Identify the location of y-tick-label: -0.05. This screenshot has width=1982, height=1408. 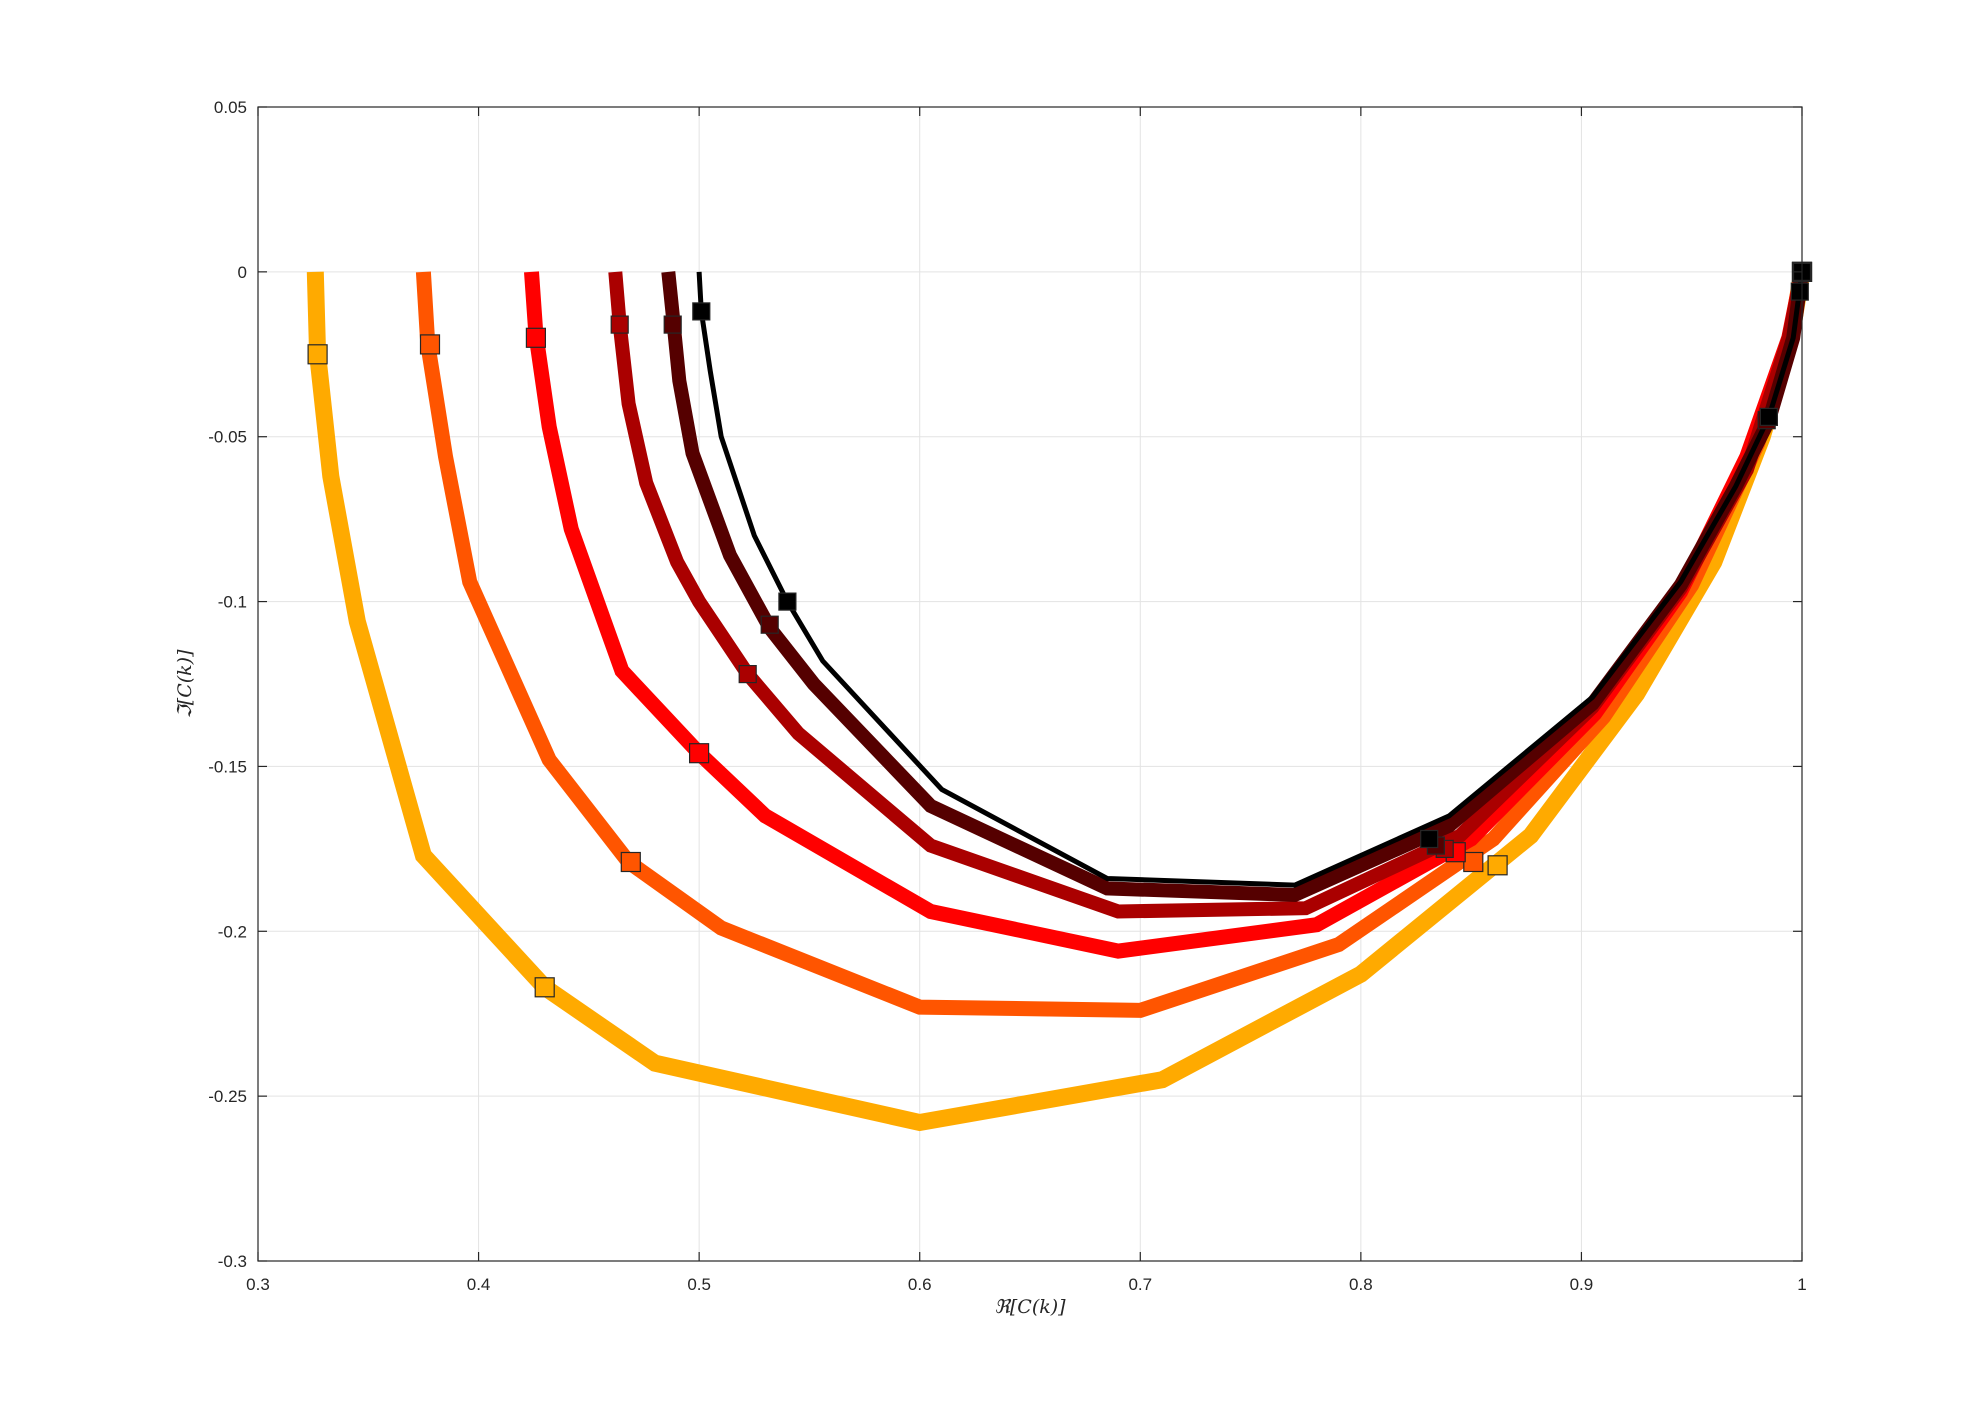
(227, 437).